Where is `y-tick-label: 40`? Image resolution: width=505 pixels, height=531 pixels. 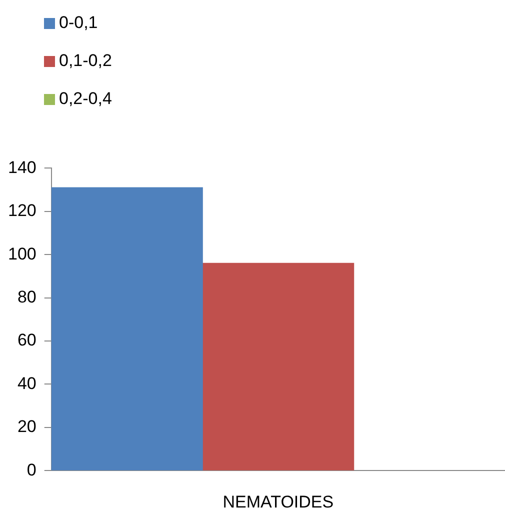 y-tick-label: 40 is located at coordinates (26, 383).